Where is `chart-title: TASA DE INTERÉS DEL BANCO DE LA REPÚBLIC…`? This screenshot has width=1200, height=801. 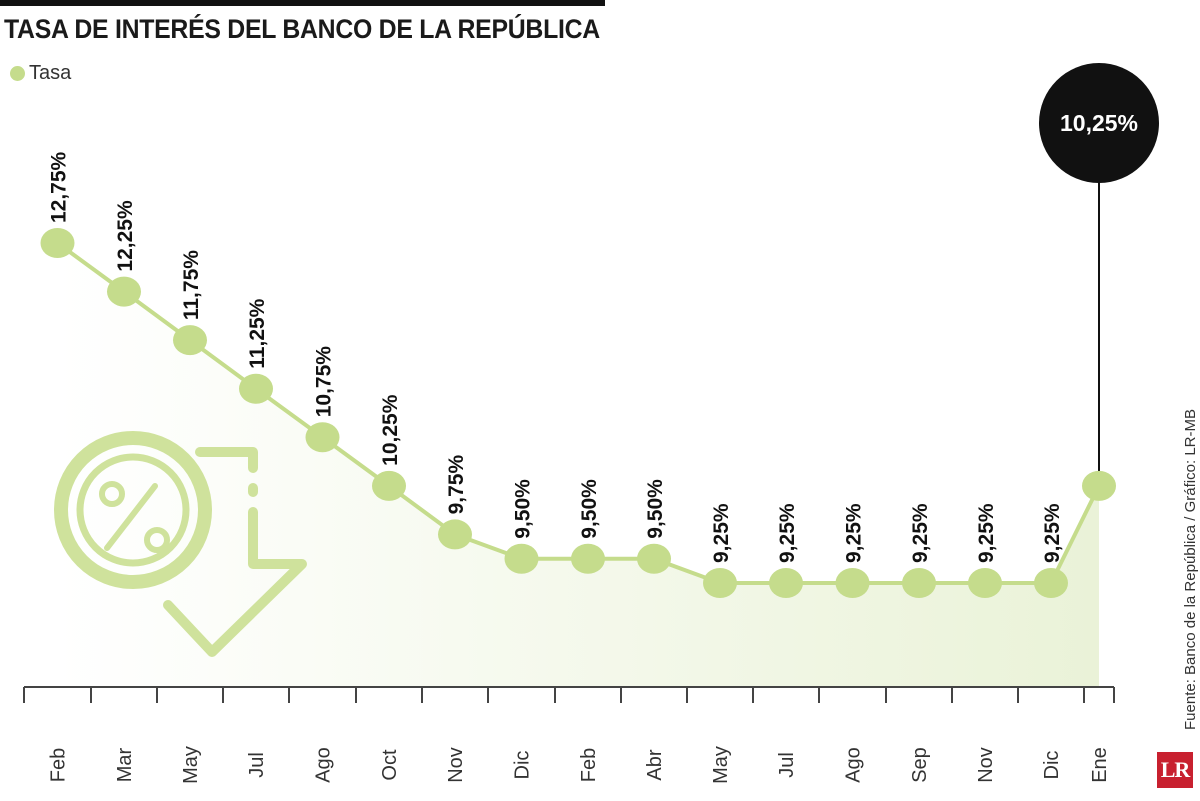
chart-title: TASA DE INTERÉS DEL BANCO DE LA REPÚBLIC… is located at coordinates (302, 29).